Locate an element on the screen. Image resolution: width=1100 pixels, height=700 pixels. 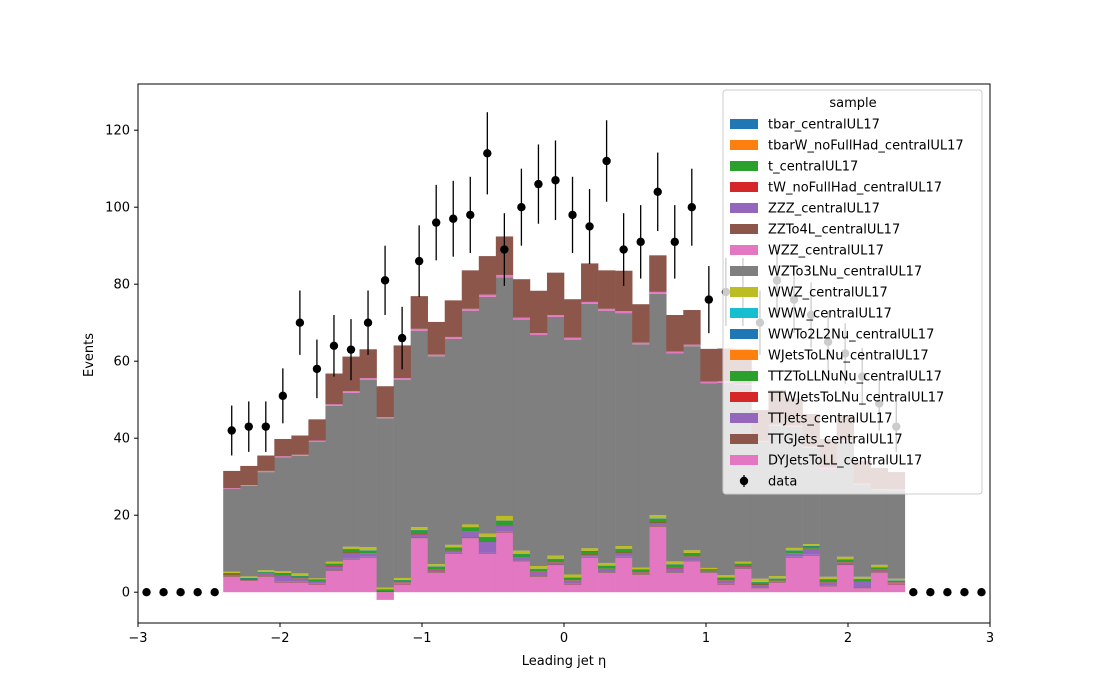
y-tick-label: 60 is located at coordinates (121, 362).